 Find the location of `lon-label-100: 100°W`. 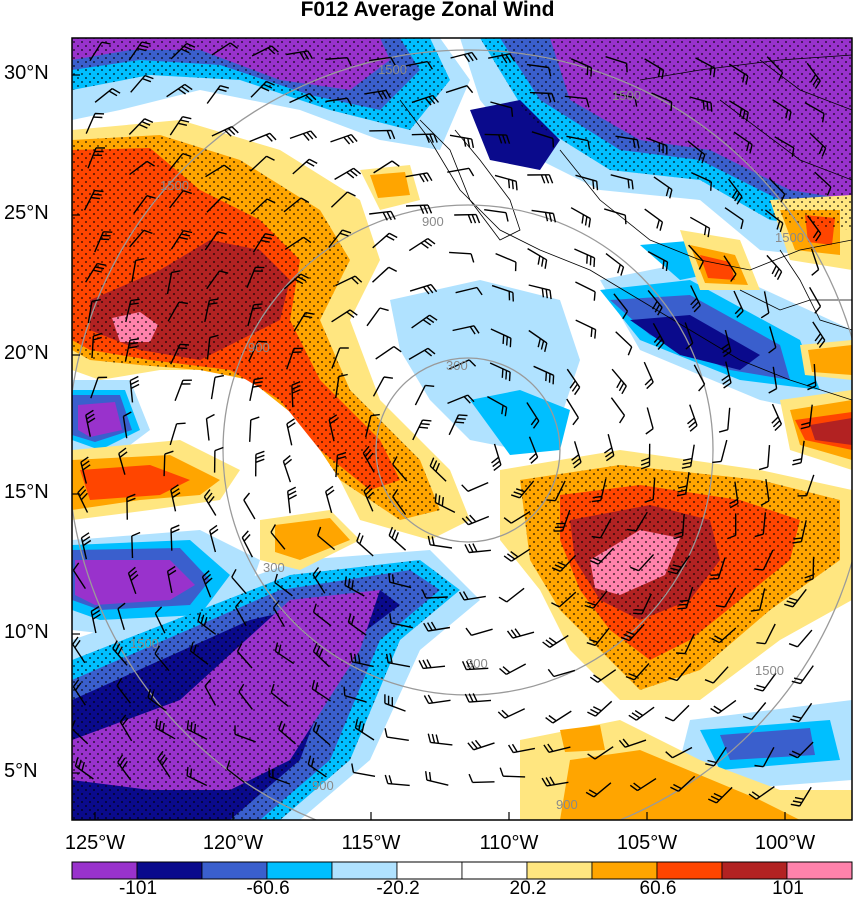

lon-label-100: 100°W is located at coordinates (785, 843).